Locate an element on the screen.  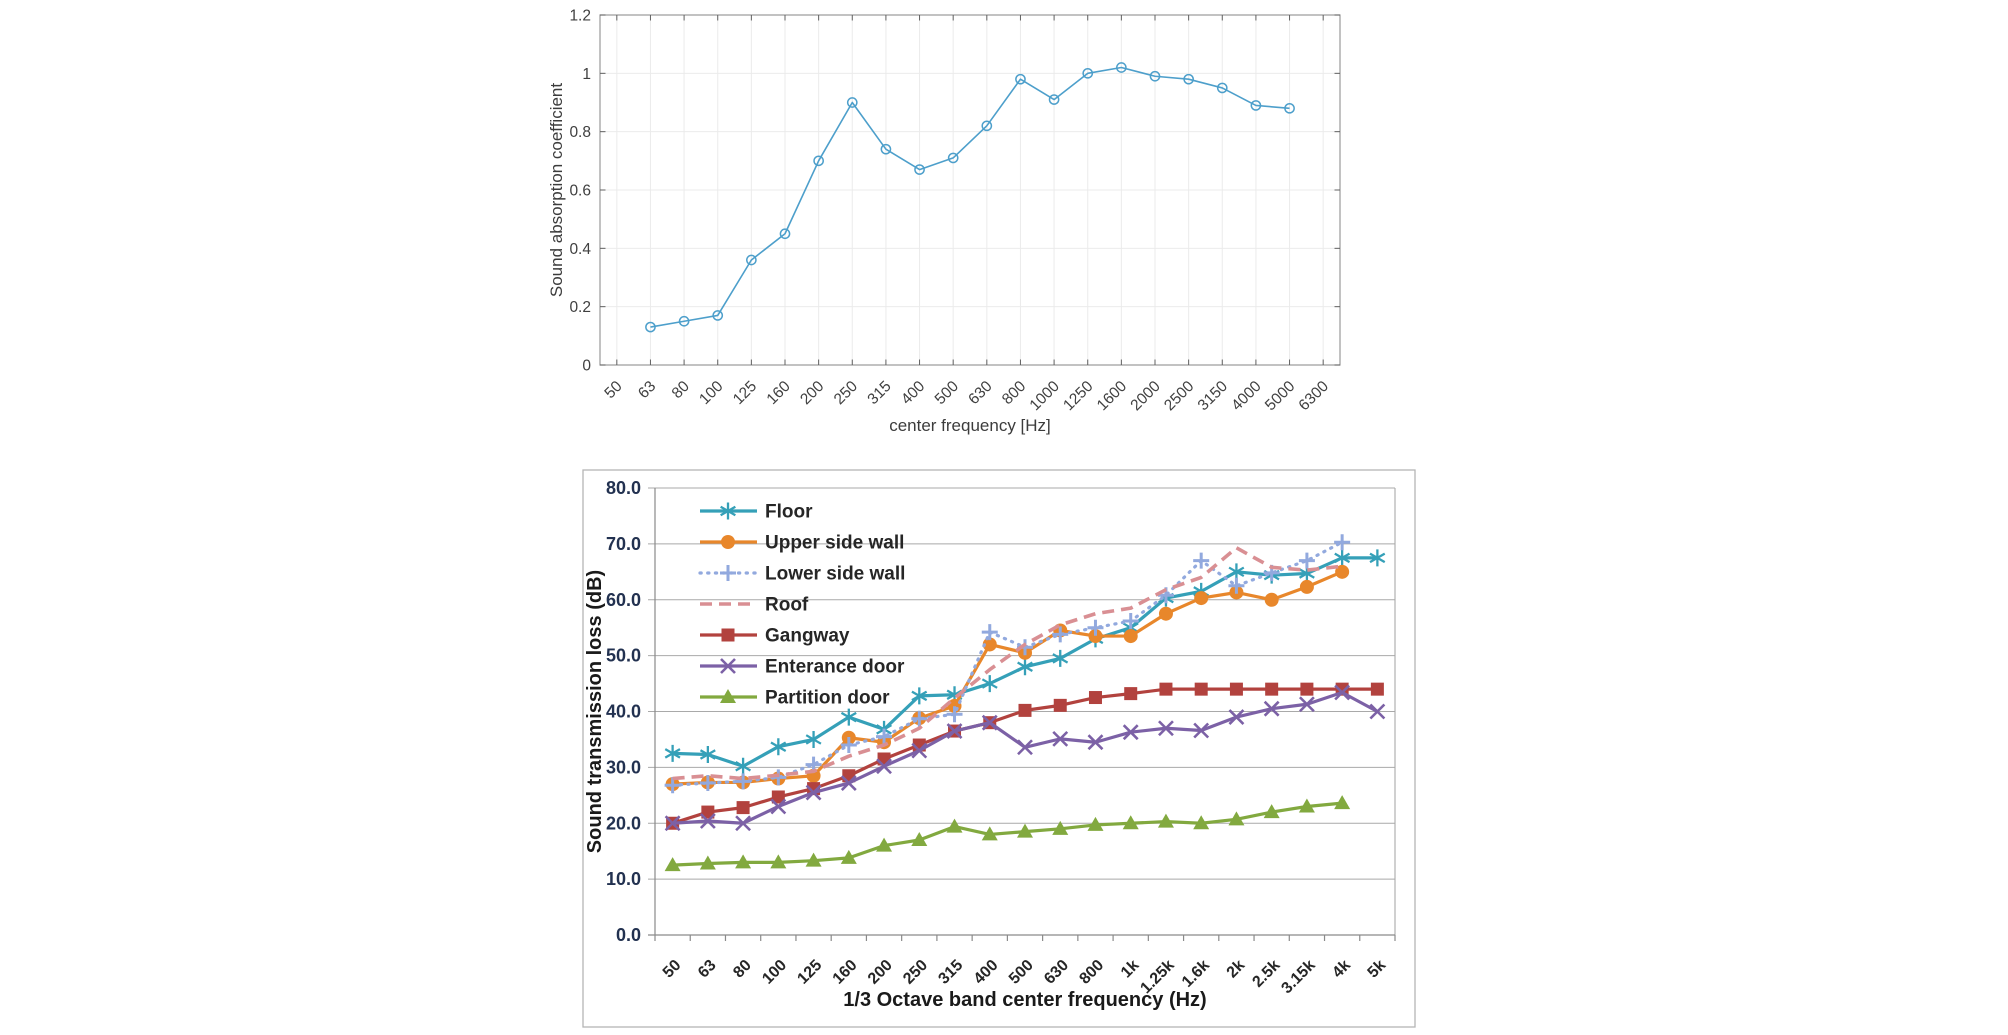
x-tick-label: 5000 is located at coordinates (1280, 396).